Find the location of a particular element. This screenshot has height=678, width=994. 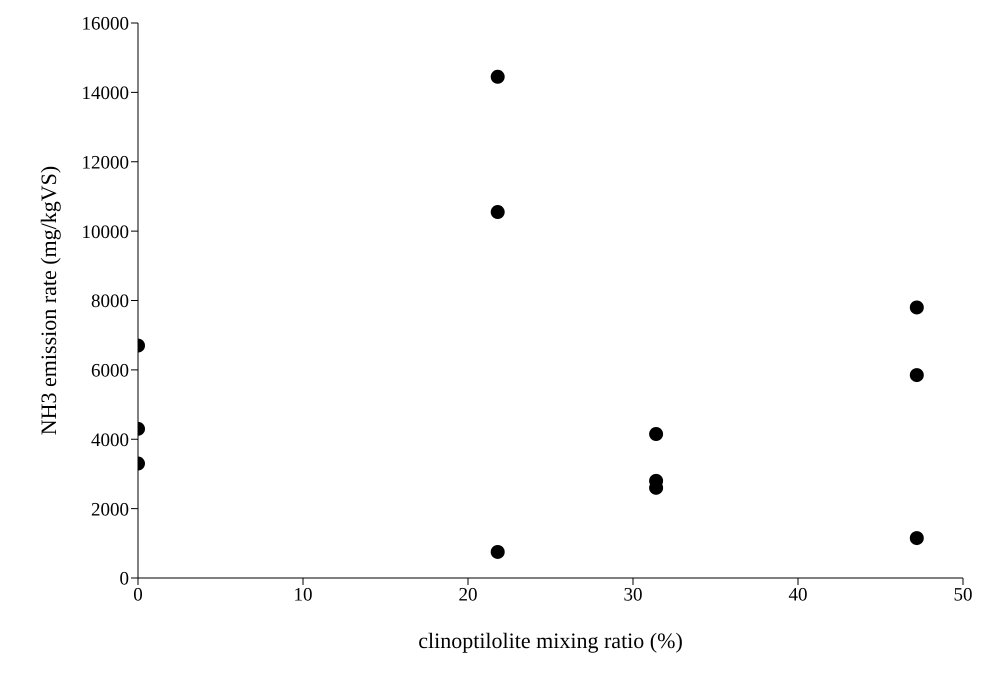

x-tick-label: 10 is located at coordinates (303, 595).